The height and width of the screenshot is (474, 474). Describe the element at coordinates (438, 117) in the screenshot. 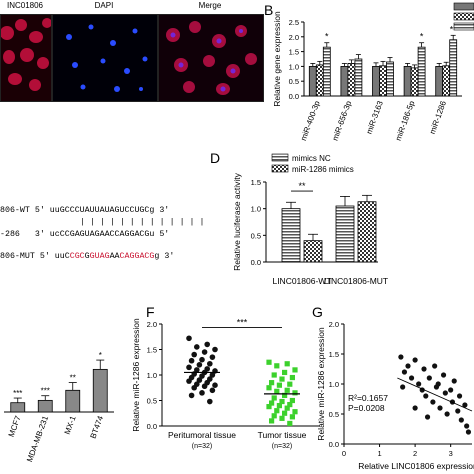

I see `x-tick-label: miR-1286` at that location.